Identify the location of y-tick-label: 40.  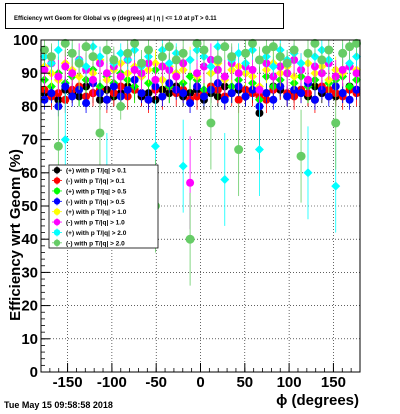
(29, 239).